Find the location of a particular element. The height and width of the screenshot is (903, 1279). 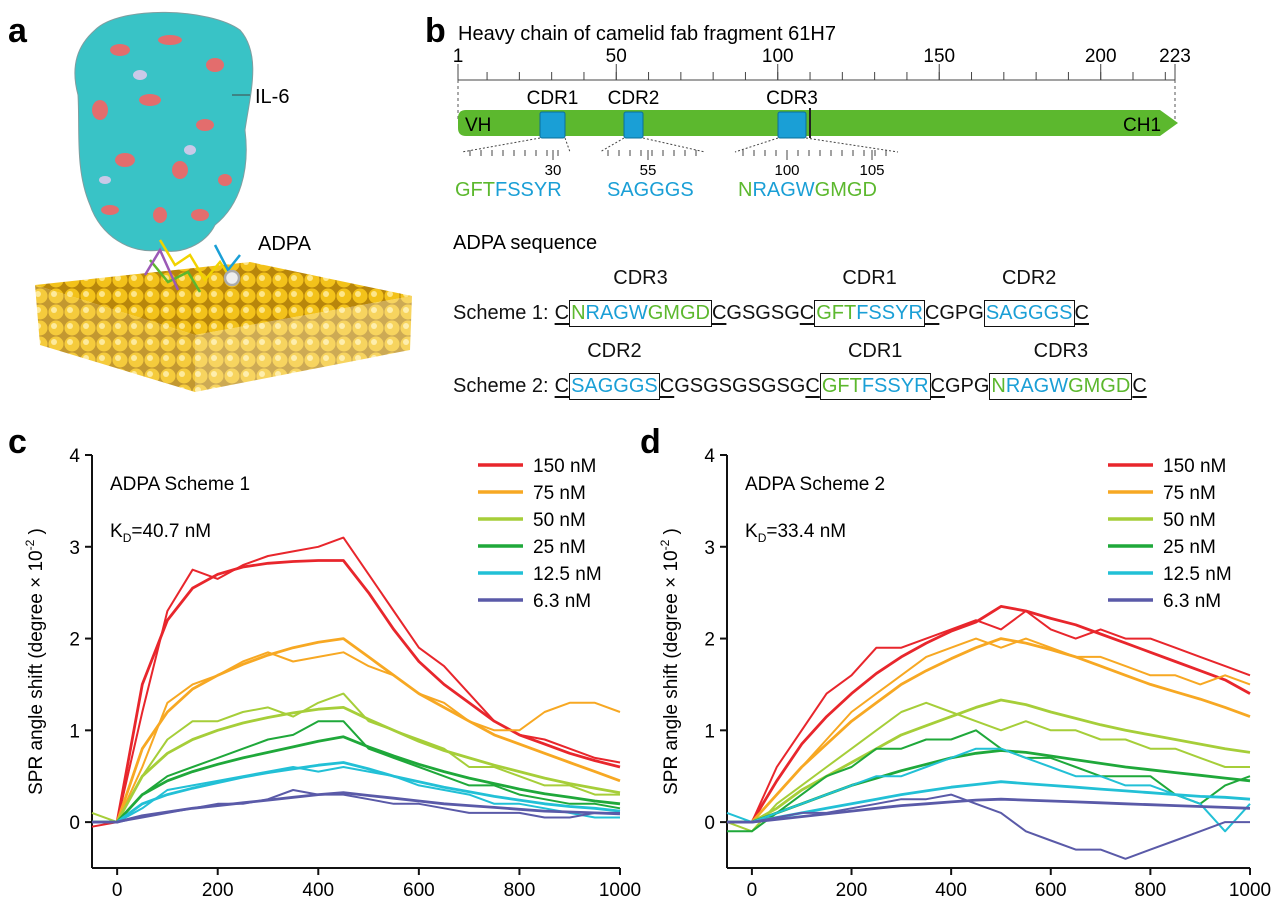

kd-annotation: KD=33.4 nM is located at coordinates (795, 533).